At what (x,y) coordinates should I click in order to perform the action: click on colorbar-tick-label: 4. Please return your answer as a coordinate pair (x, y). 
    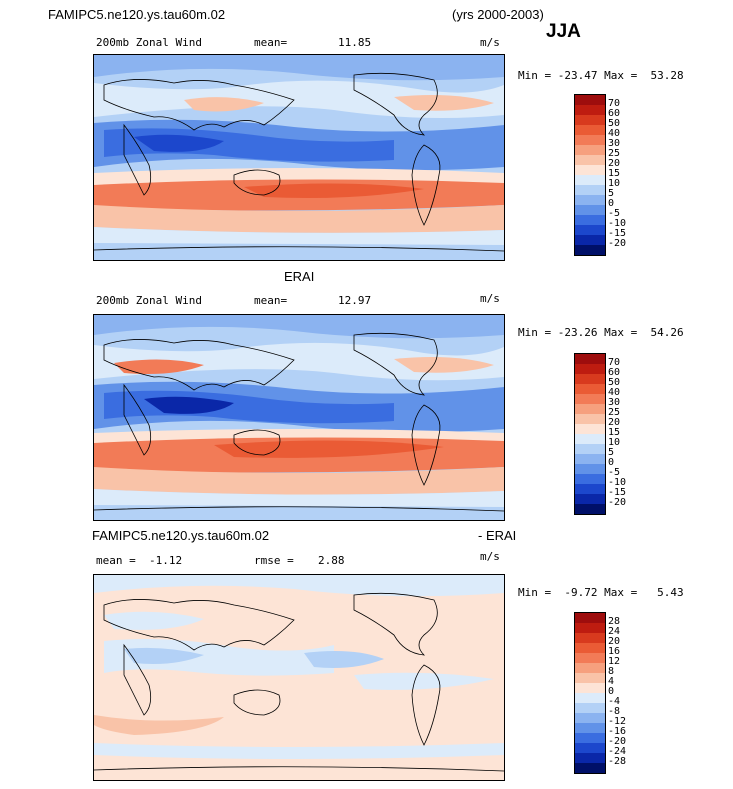
    Looking at the image, I should click on (611, 681).